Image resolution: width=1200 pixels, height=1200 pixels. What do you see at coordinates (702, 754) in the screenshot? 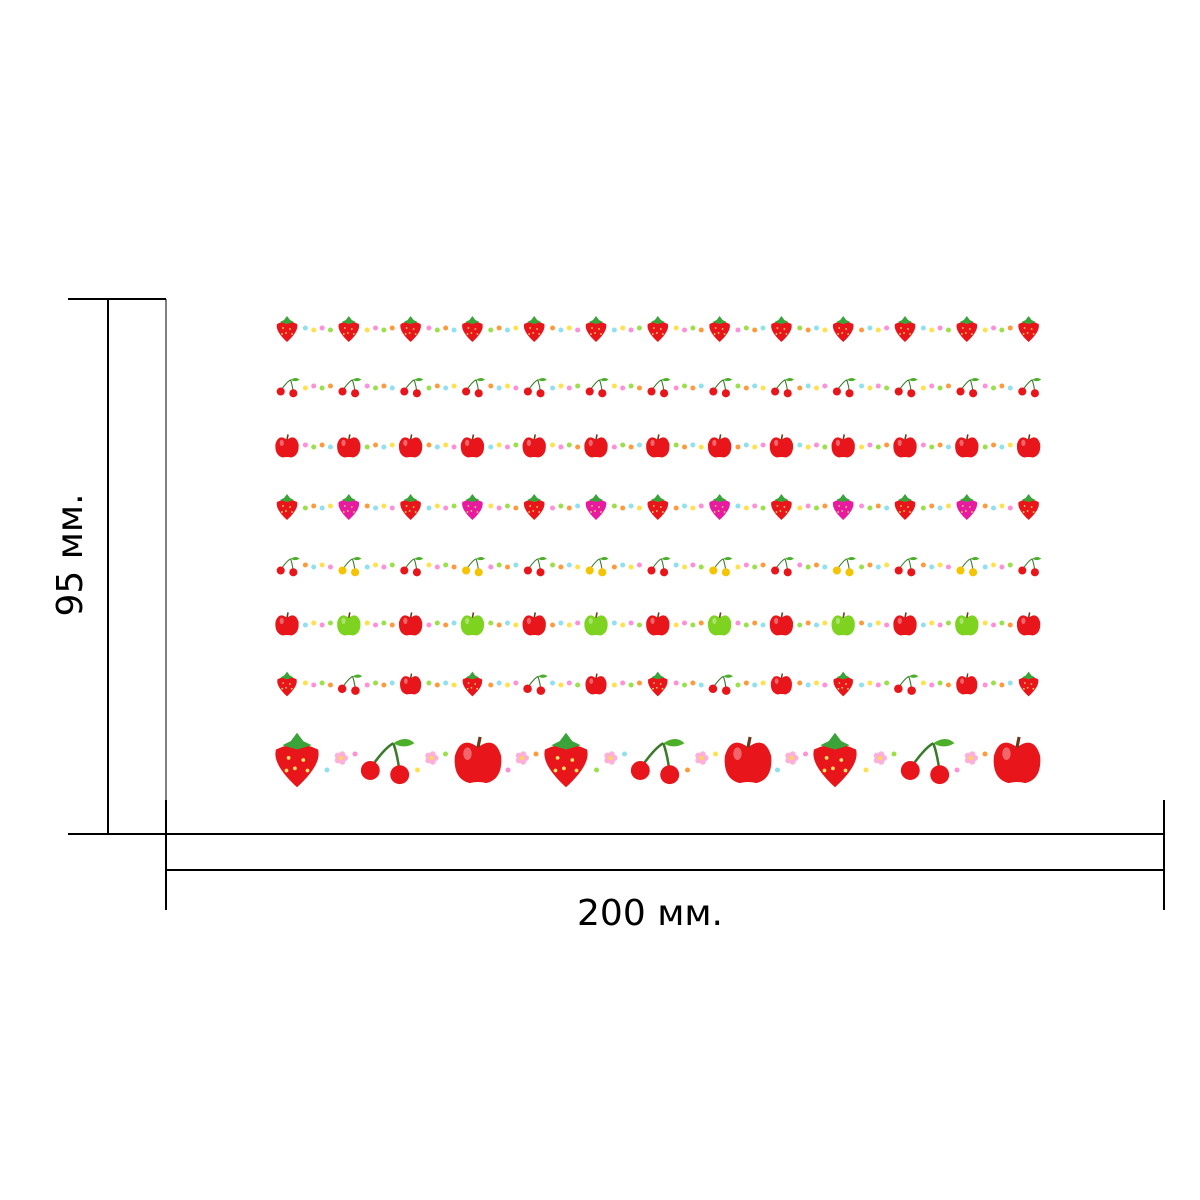
I see `petal` at bounding box center [702, 754].